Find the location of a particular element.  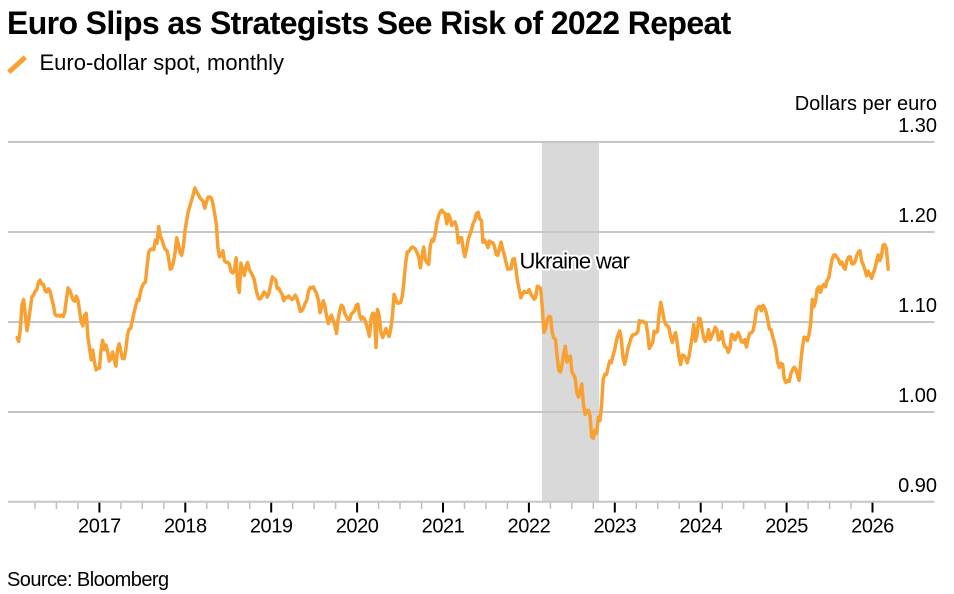

svg-text: 2021 is located at coordinates (443, 527).